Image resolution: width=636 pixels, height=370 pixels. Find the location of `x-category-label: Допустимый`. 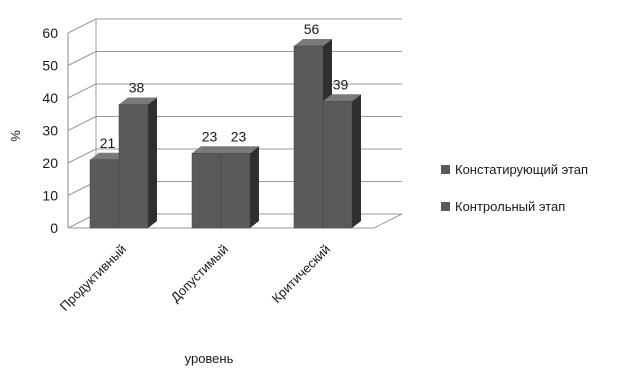

x-category-label: Допустимый is located at coordinates (200, 274).